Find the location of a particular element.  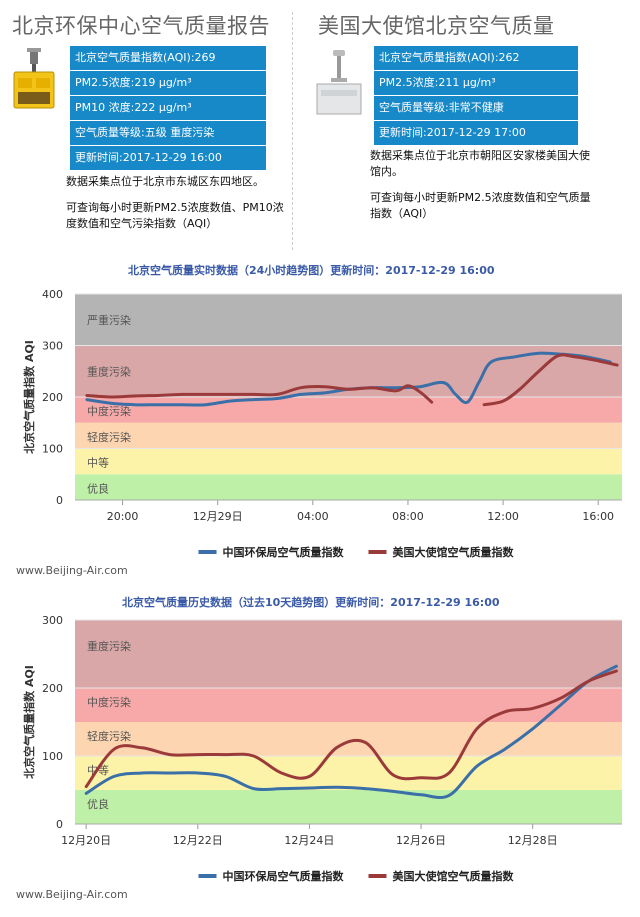

chart2-band-label-0: 优良 is located at coordinates (98, 804).